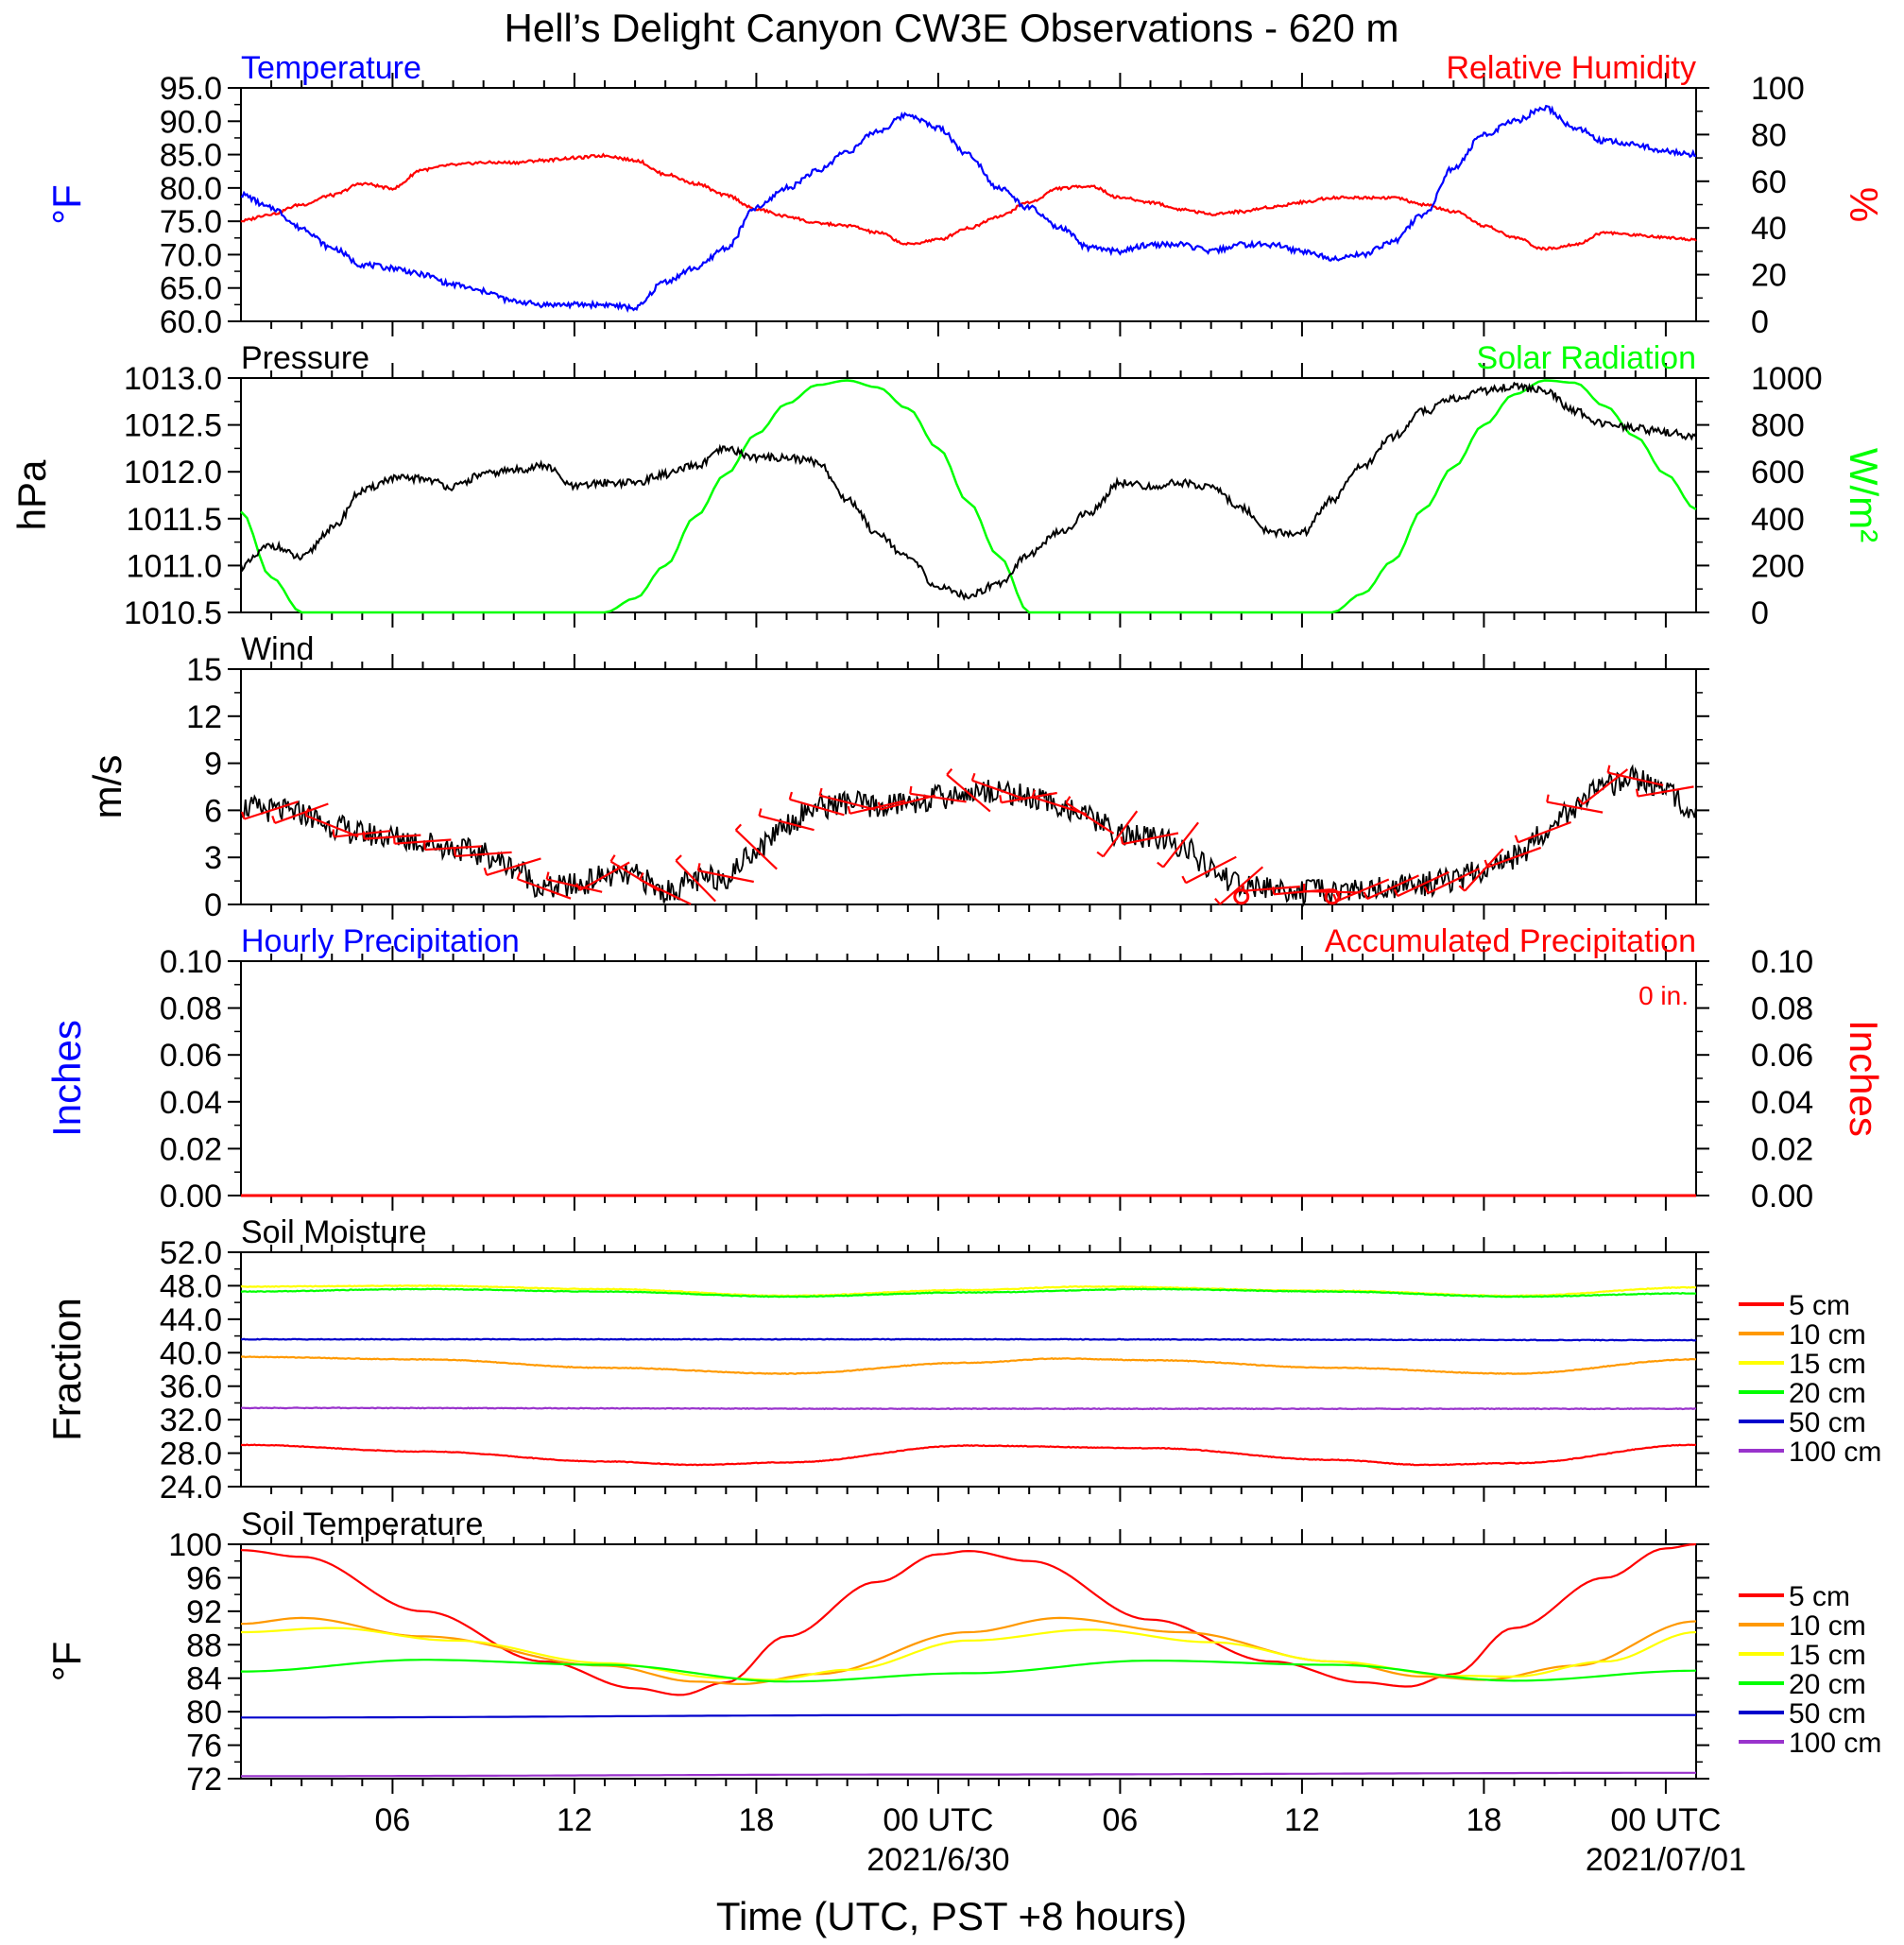 This screenshot has width=1904, height=1945. Describe the element at coordinates (1835, 1452) in the screenshot. I see `soil-moisture-legend-label: 100 cm` at that location.